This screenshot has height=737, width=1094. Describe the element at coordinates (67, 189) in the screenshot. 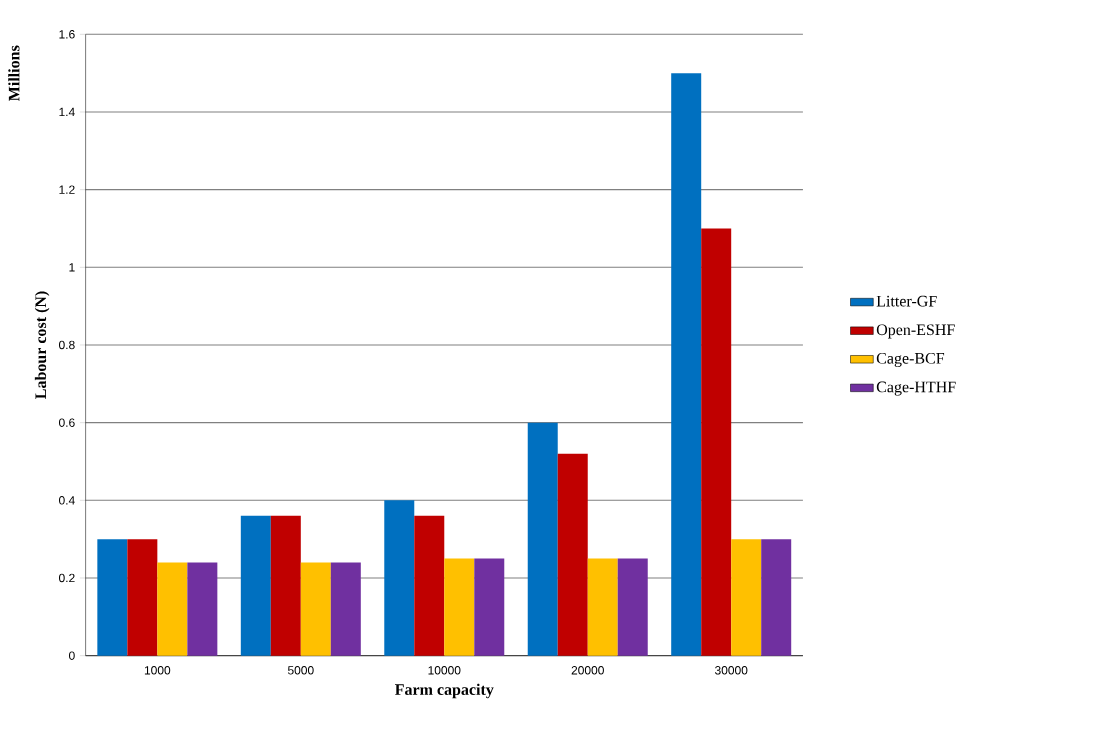

I see `y-tick-label: 1.2` at that location.